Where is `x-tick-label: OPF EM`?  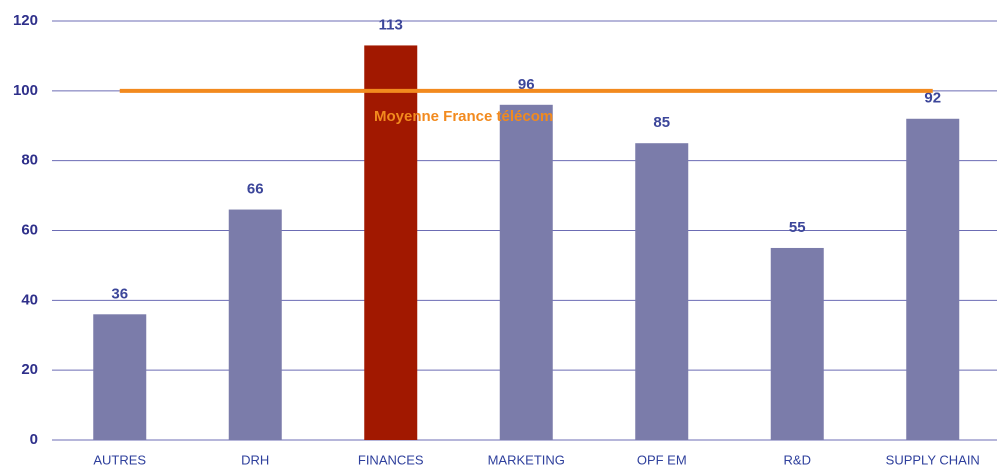
x-tick-label: OPF EM is located at coordinates (662, 459).